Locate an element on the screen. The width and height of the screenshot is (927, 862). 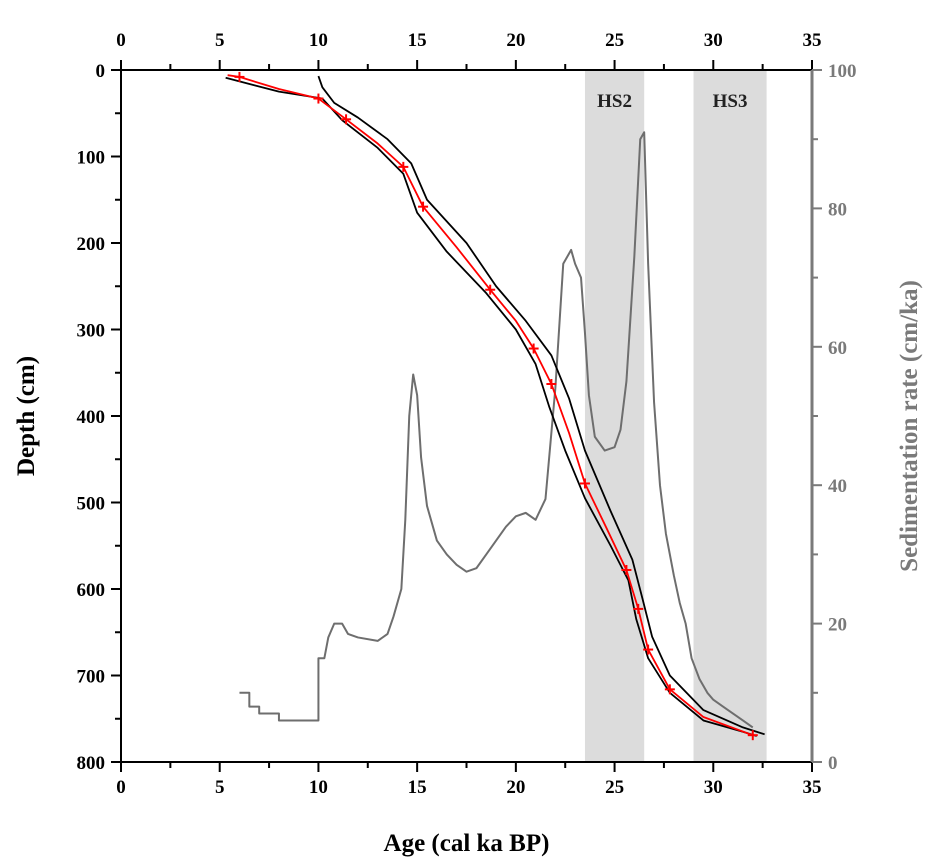
y-left-tick-label: 700 is located at coordinates (91, 677).